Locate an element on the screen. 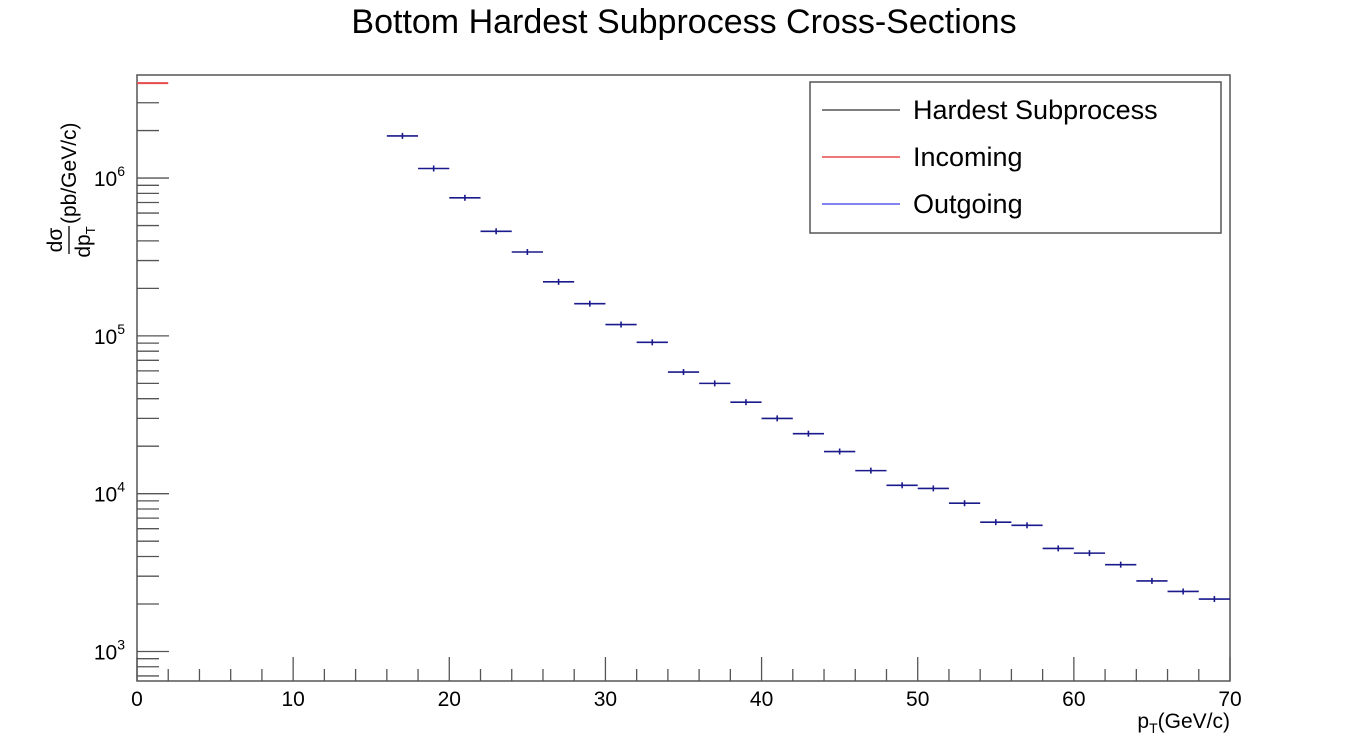 The width and height of the screenshot is (1368, 756). x-tick-label: 20 is located at coordinates (449, 699).